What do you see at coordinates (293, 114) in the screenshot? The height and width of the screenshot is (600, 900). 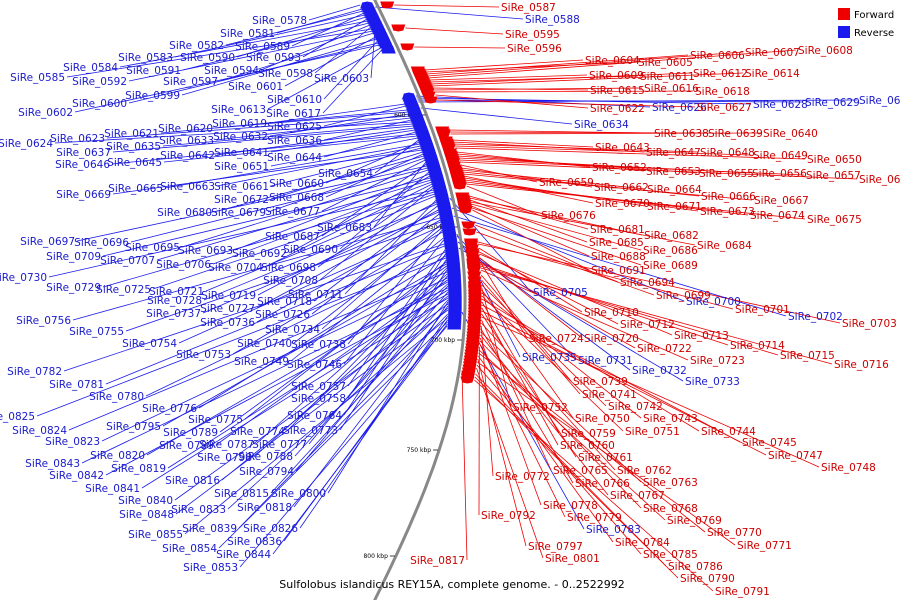 I see `gene-label: SiRe_0617` at bounding box center [293, 114].